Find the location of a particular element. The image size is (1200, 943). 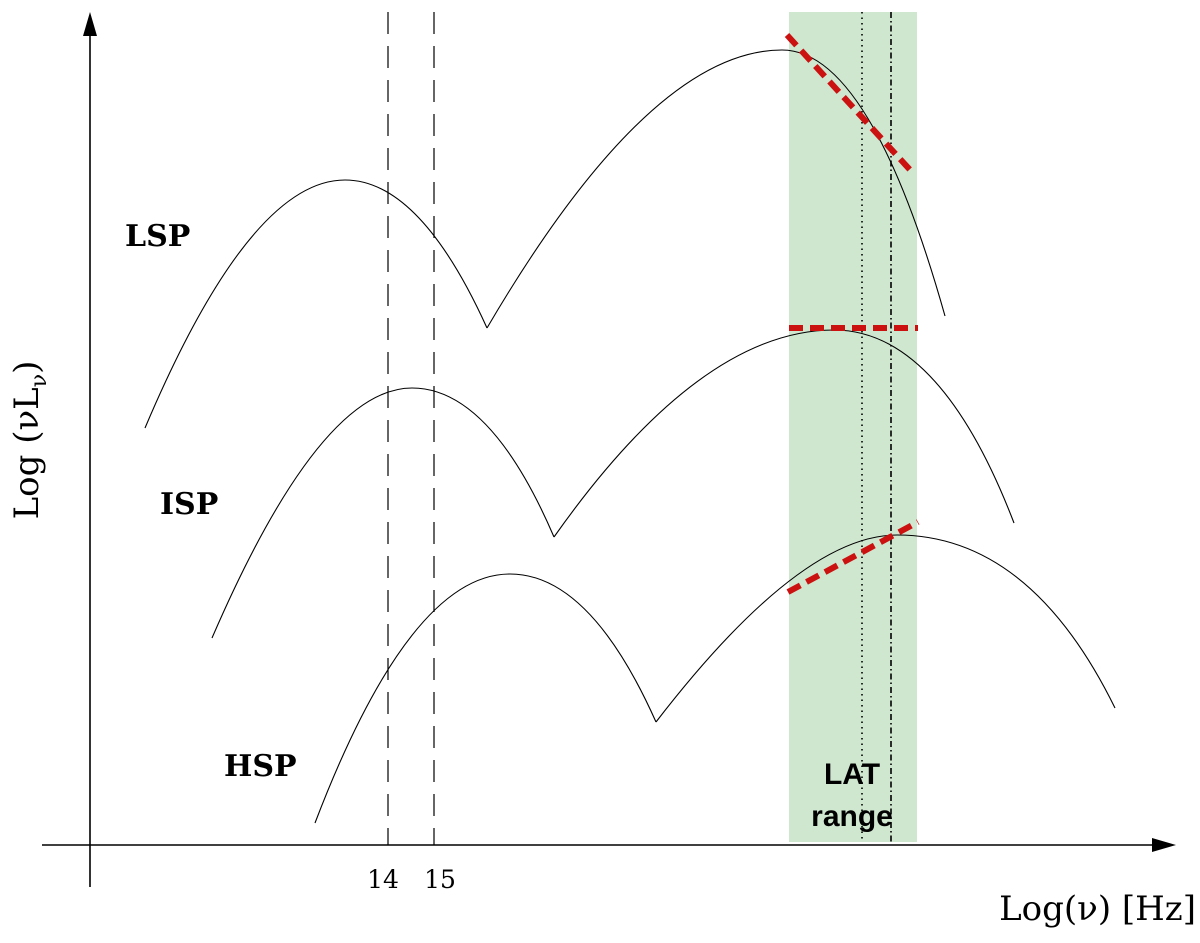

lat-range-band is located at coordinates (853, 427).